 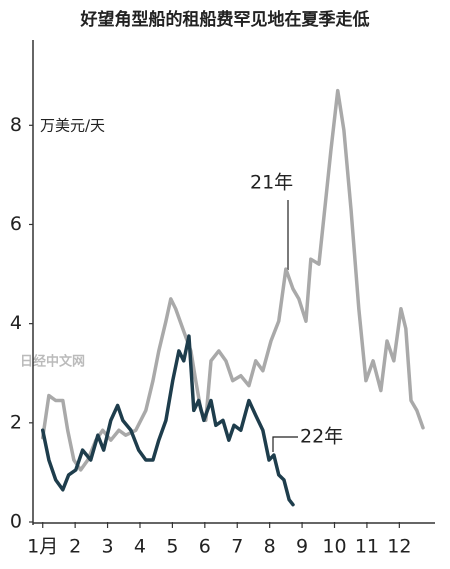 What do you see at coordinates (16, 125) in the screenshot?
I see `y-tick-label: 8` at bounding box center [16, 125].